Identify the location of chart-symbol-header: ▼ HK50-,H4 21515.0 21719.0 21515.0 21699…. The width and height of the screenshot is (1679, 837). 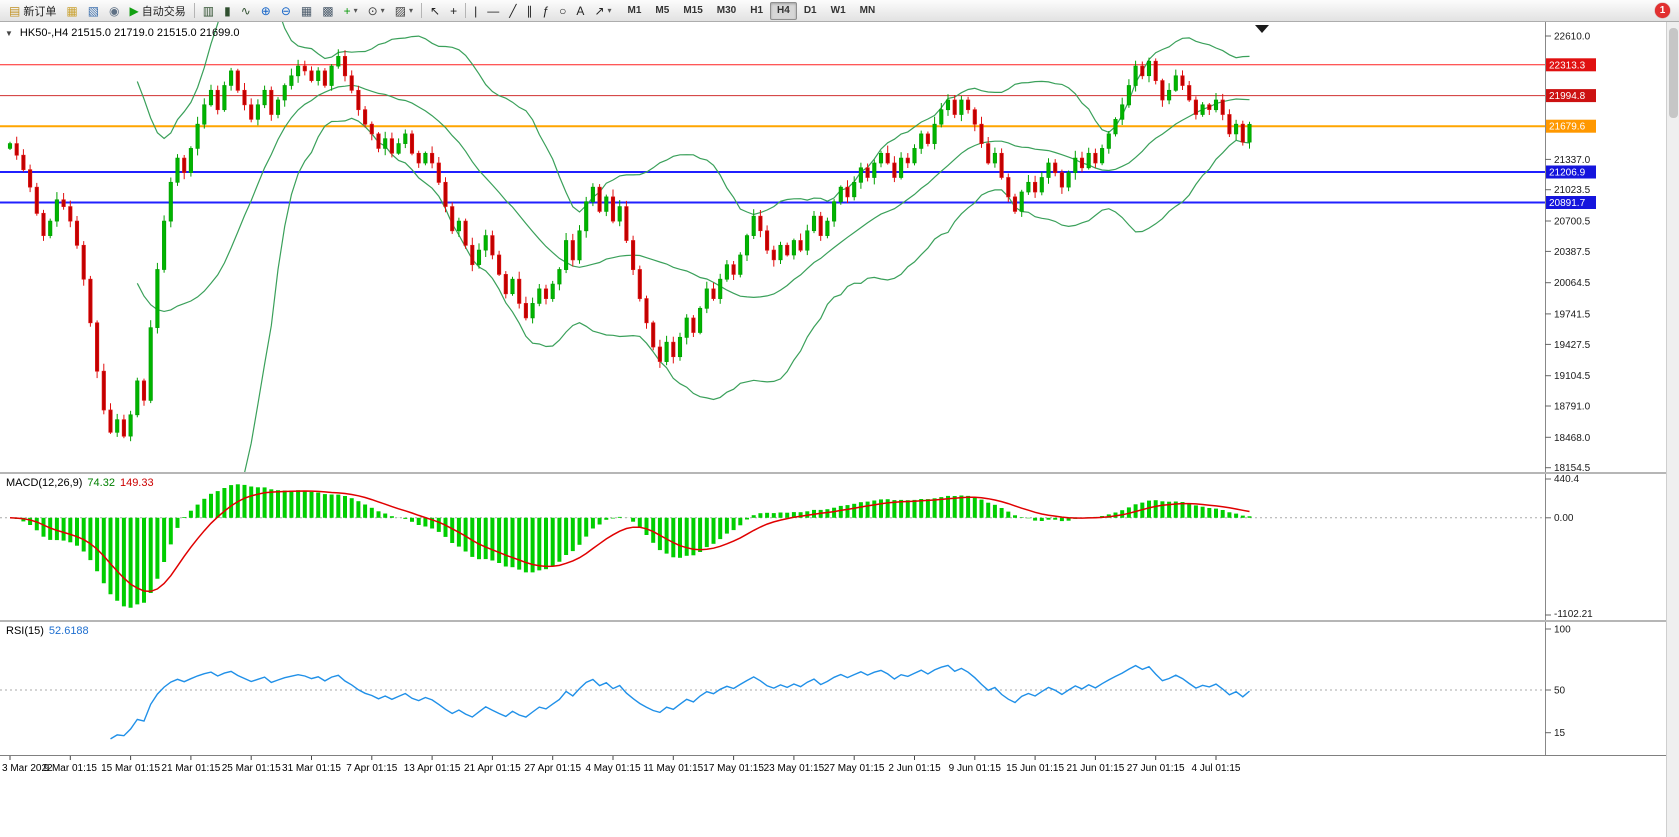
(122, 33).